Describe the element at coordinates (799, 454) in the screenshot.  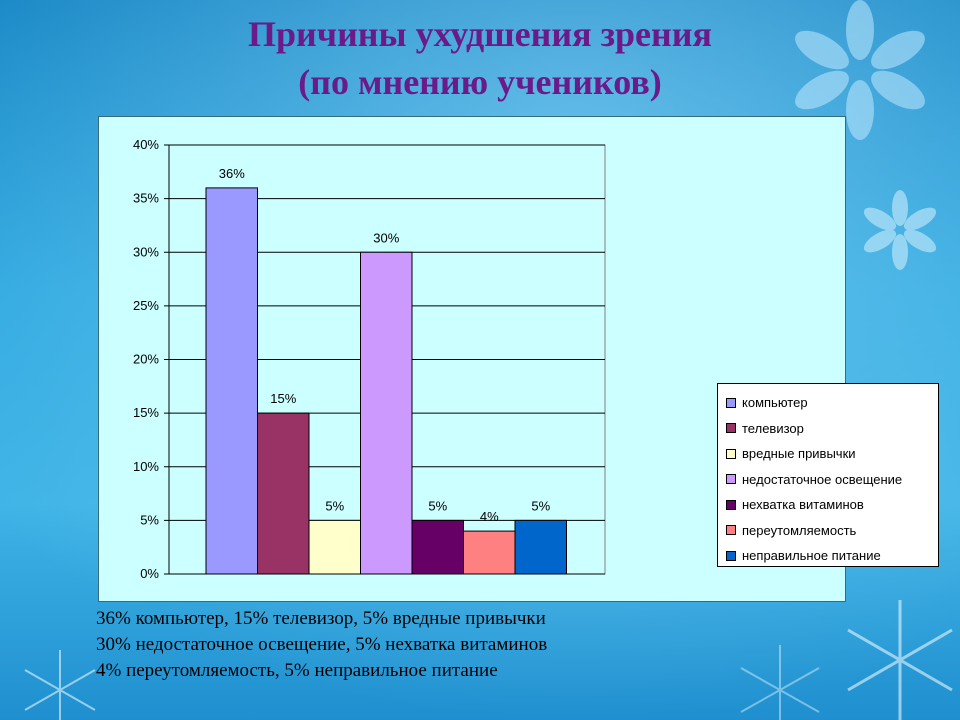
I see `legend-label: вредные привычки` at that location.